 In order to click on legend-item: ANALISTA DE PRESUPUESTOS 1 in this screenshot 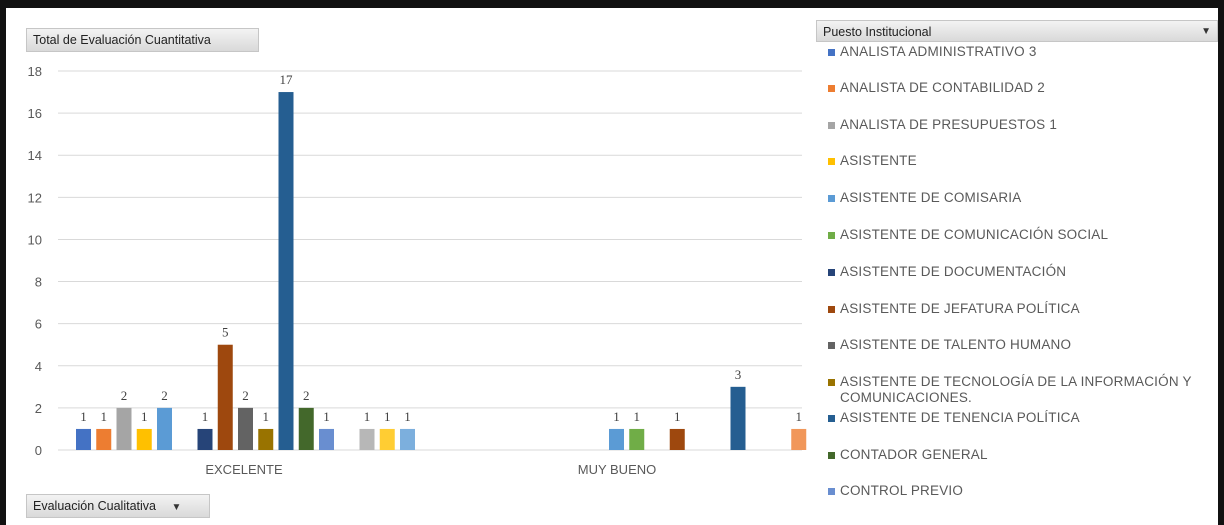, I will do `click(1023, 125)`.